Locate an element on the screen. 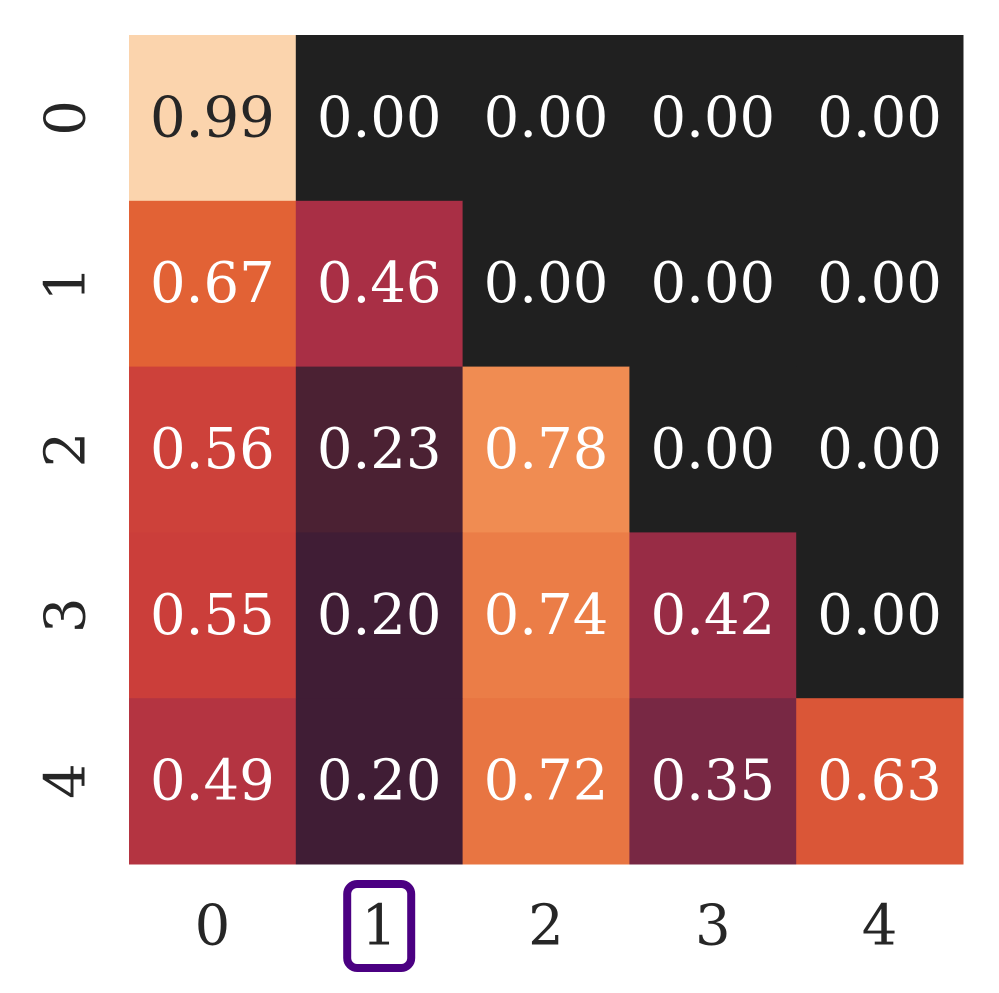  x-tick-highlight is located at coordinates (379, 926).